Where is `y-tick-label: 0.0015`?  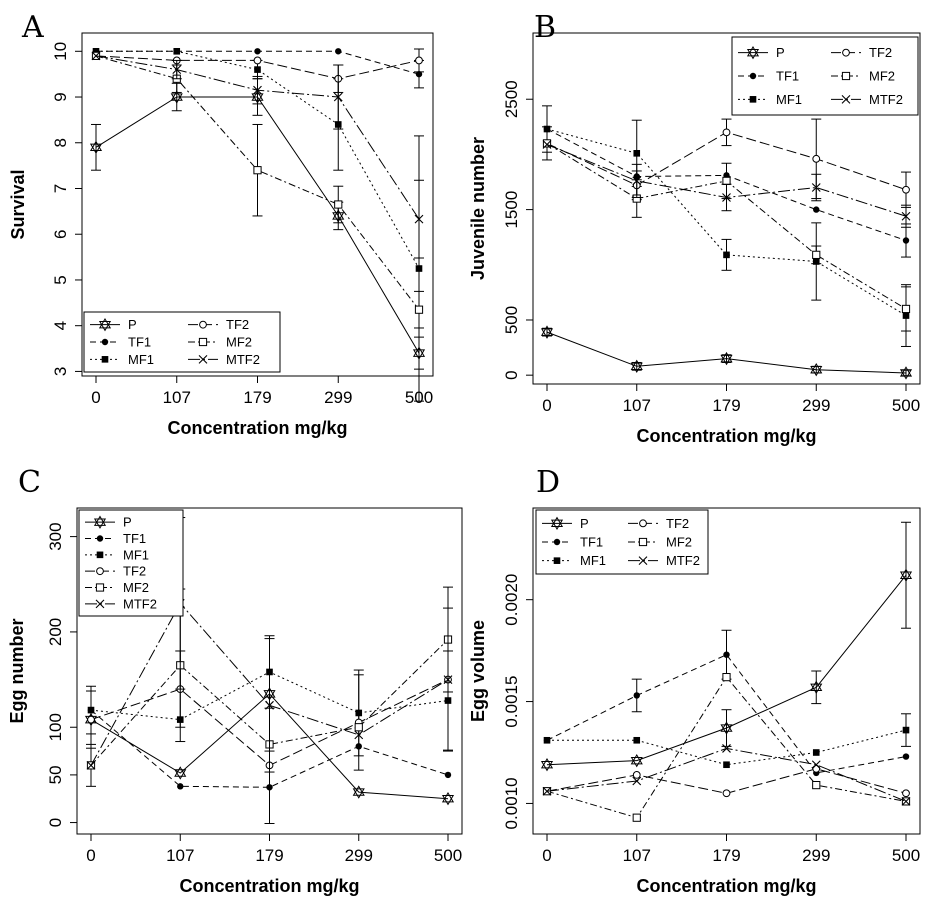 y-tick-label: 0.0015 is located at coordinates (511, 702).